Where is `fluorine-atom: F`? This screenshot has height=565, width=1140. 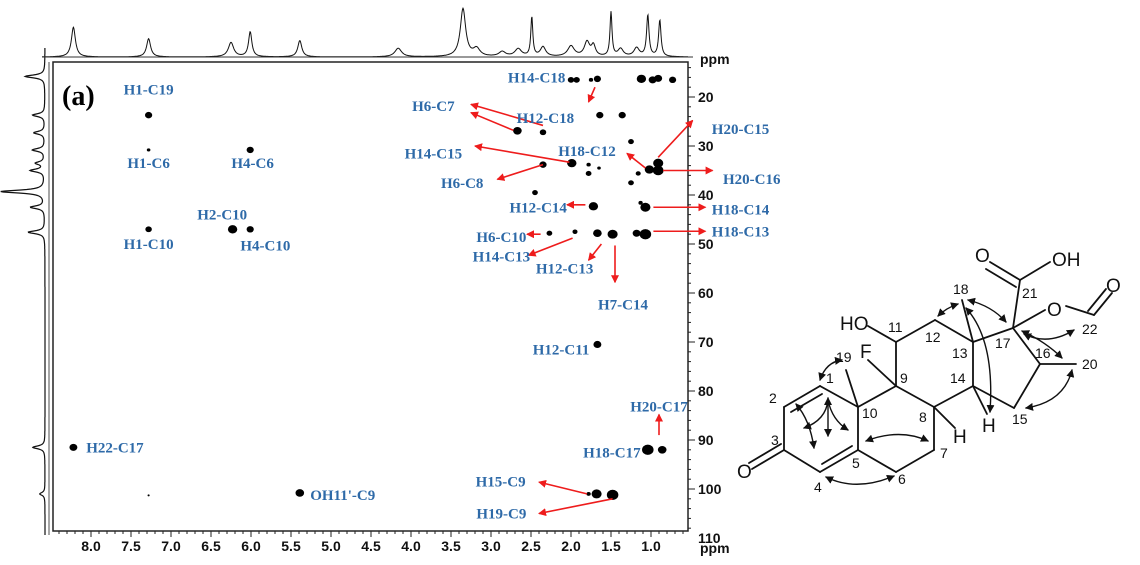
fluorine-atom: F is located at coordinates (866, 352).